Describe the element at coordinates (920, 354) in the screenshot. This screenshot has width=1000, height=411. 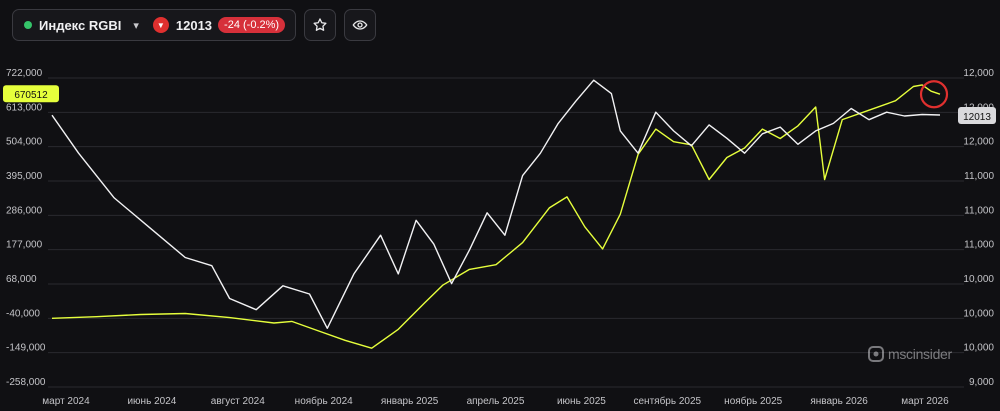
I see `brand-text: mscinsider` at that location.